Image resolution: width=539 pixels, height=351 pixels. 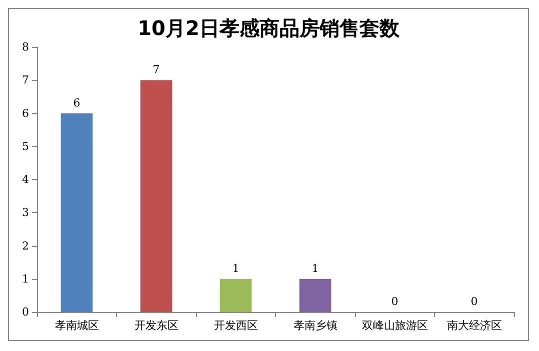 What do you see at coordinates (269, 28) in the screenshot?
I see `chart-title: 10月2日孝感商品房销售套数` at bounding box center [269, 28].